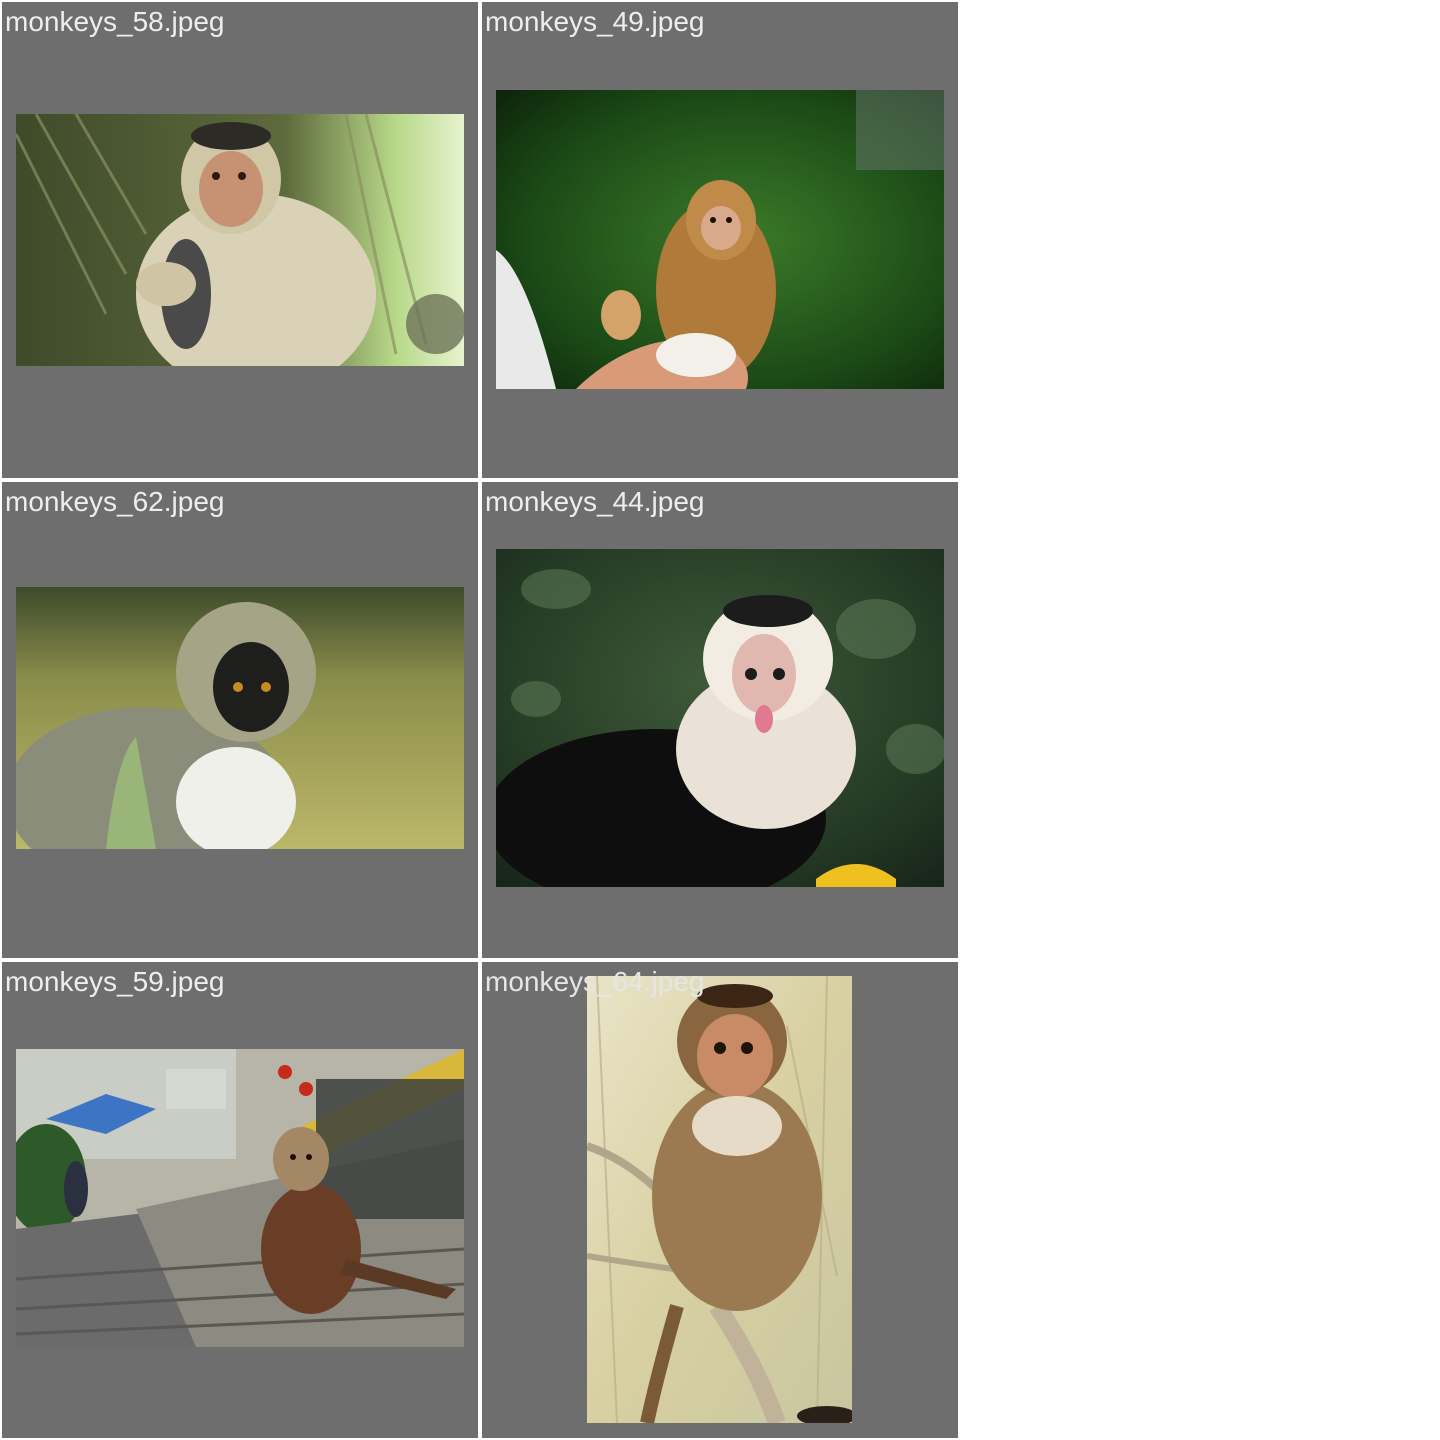 The image size is (1440, 1440). What do you see at coordinates (595, 21) in the screenshot?
I see `tile-filename: monkeys_49.jpeg` at bounding box center [595, 21].